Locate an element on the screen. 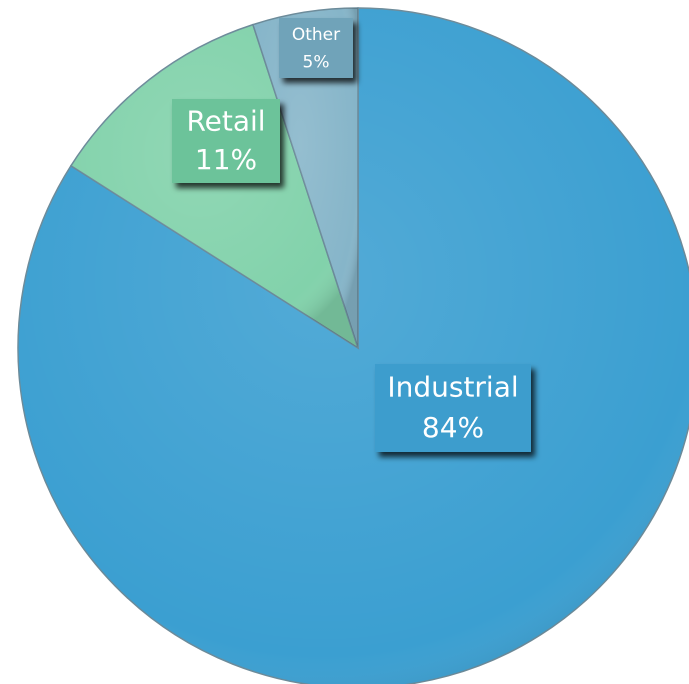 The width and height of the screenshot is (689, 684). category-label: Retail is located at coordinates (225, 121).